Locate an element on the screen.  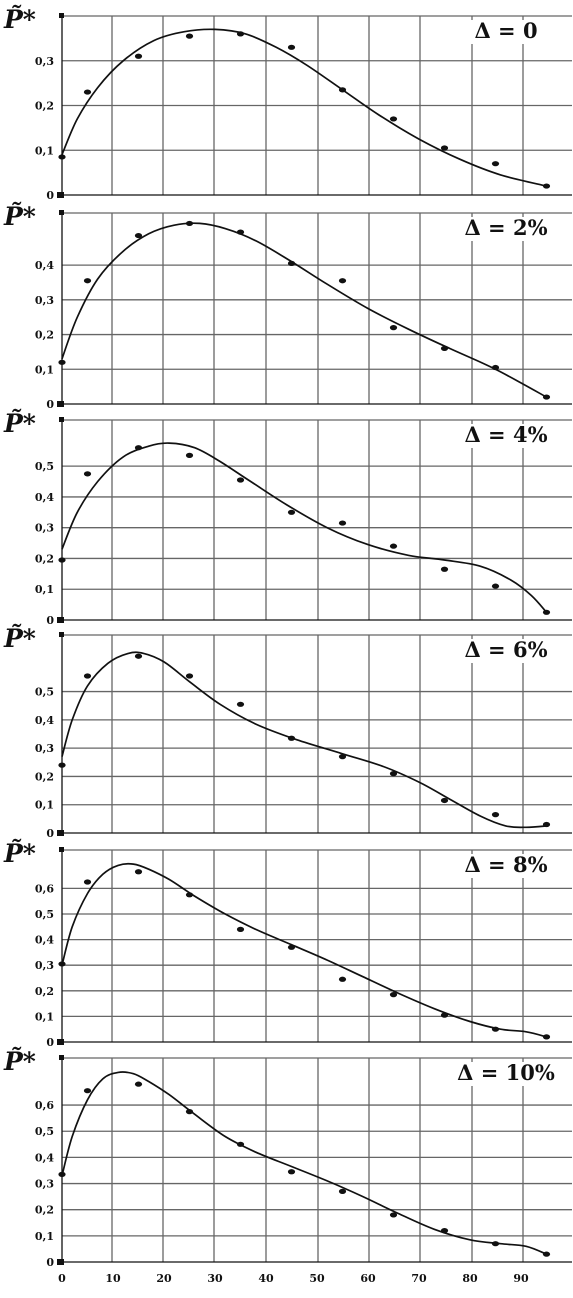
ytick-label-5-0: 0 is located at coordinates (50, 1262).